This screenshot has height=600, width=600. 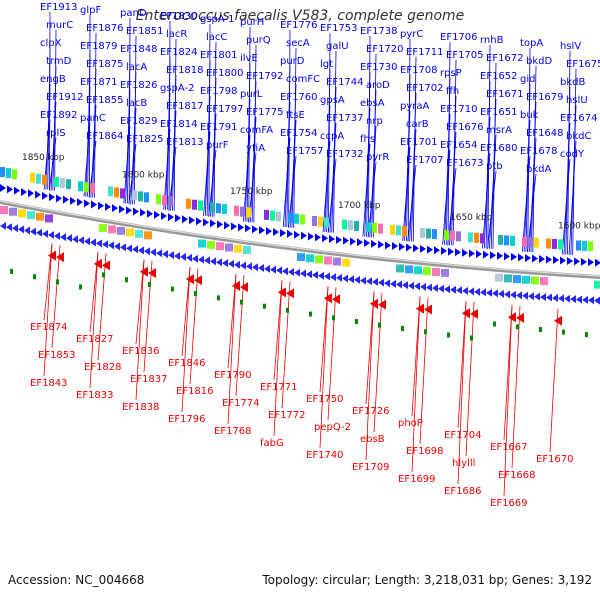 I want to click on reverse-label: EF1768, so click(x=233, y=431).